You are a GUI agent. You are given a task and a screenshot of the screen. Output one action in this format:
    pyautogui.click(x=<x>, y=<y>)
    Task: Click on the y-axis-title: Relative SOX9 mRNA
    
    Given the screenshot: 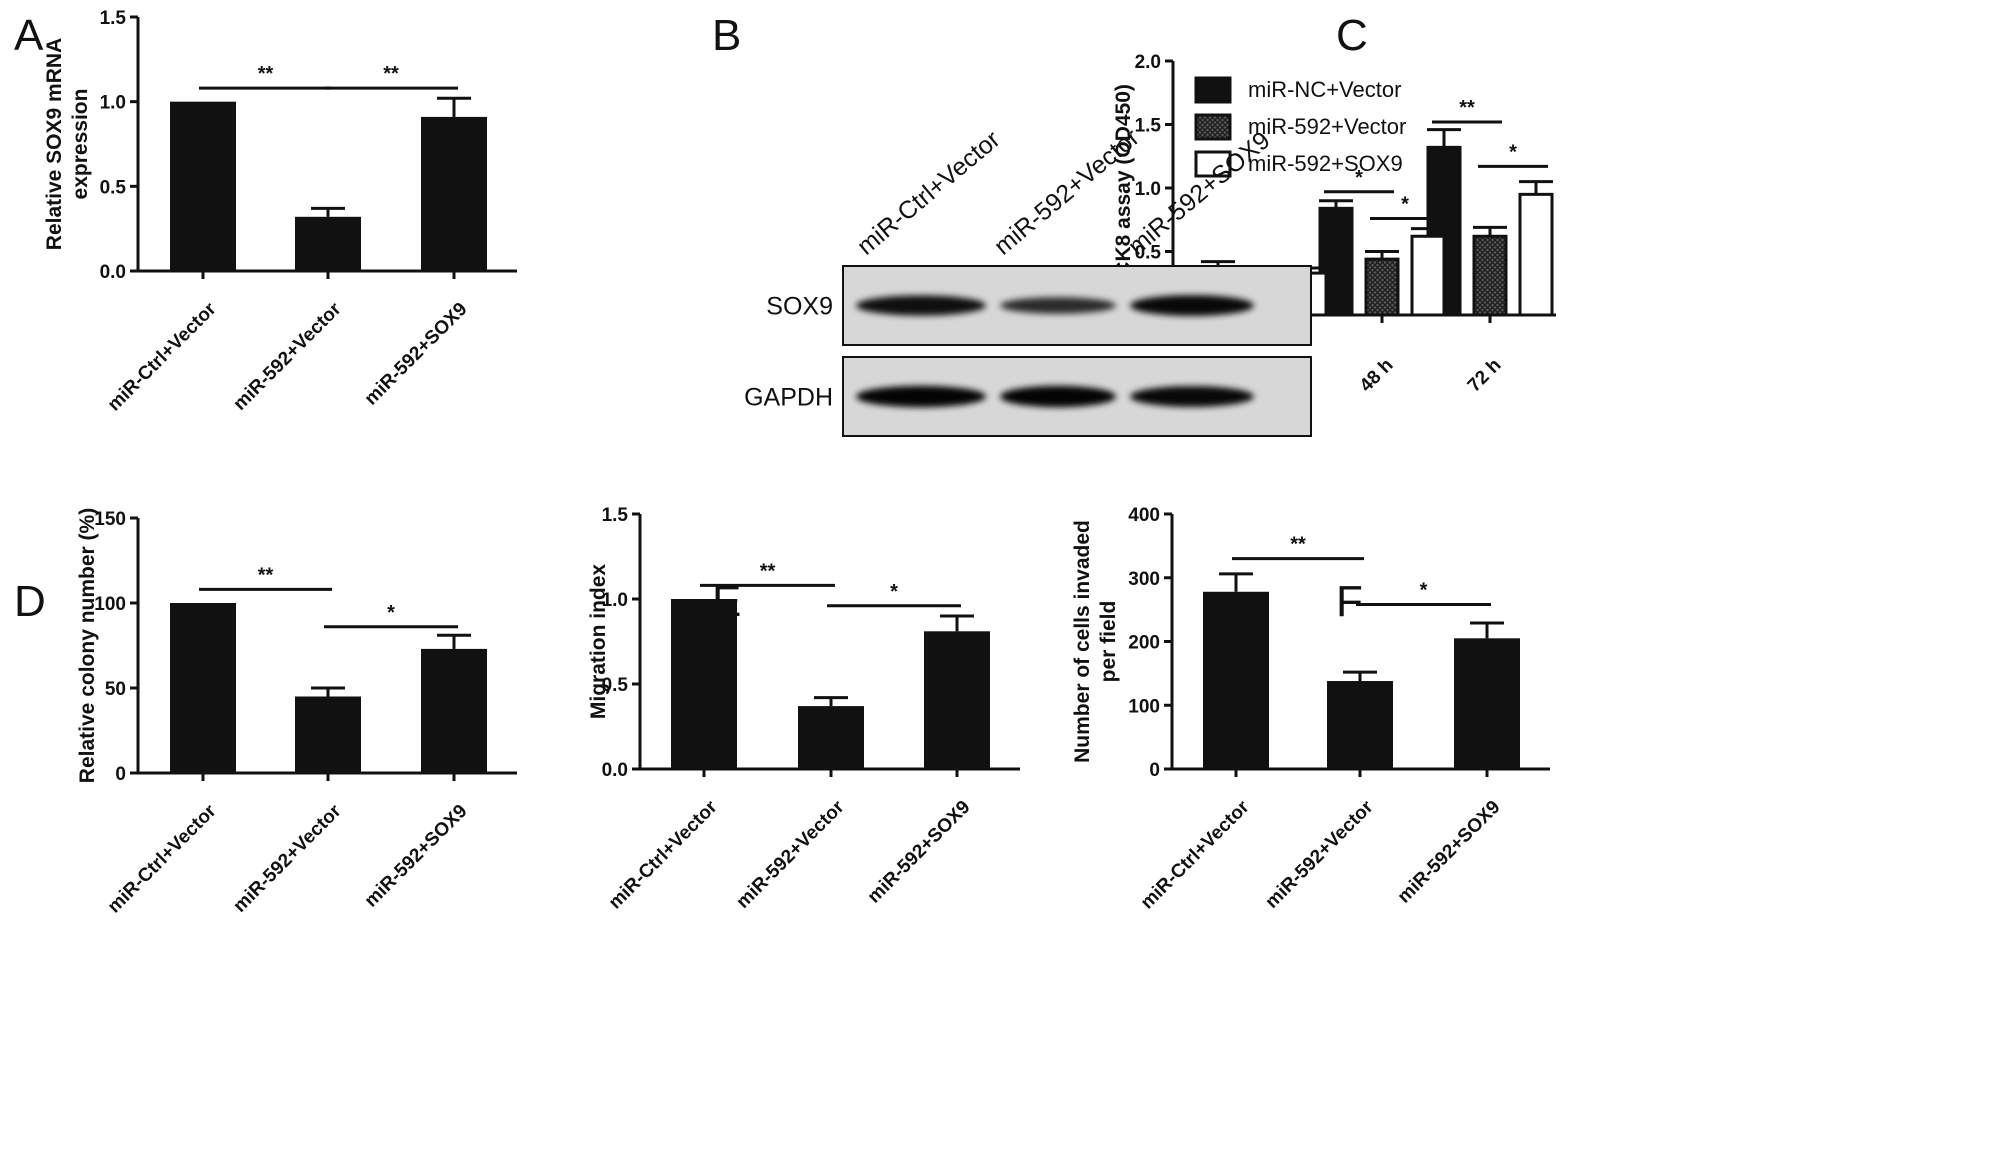 What is the action you would take?
    pyautogui.click(x=54, y=144)
    